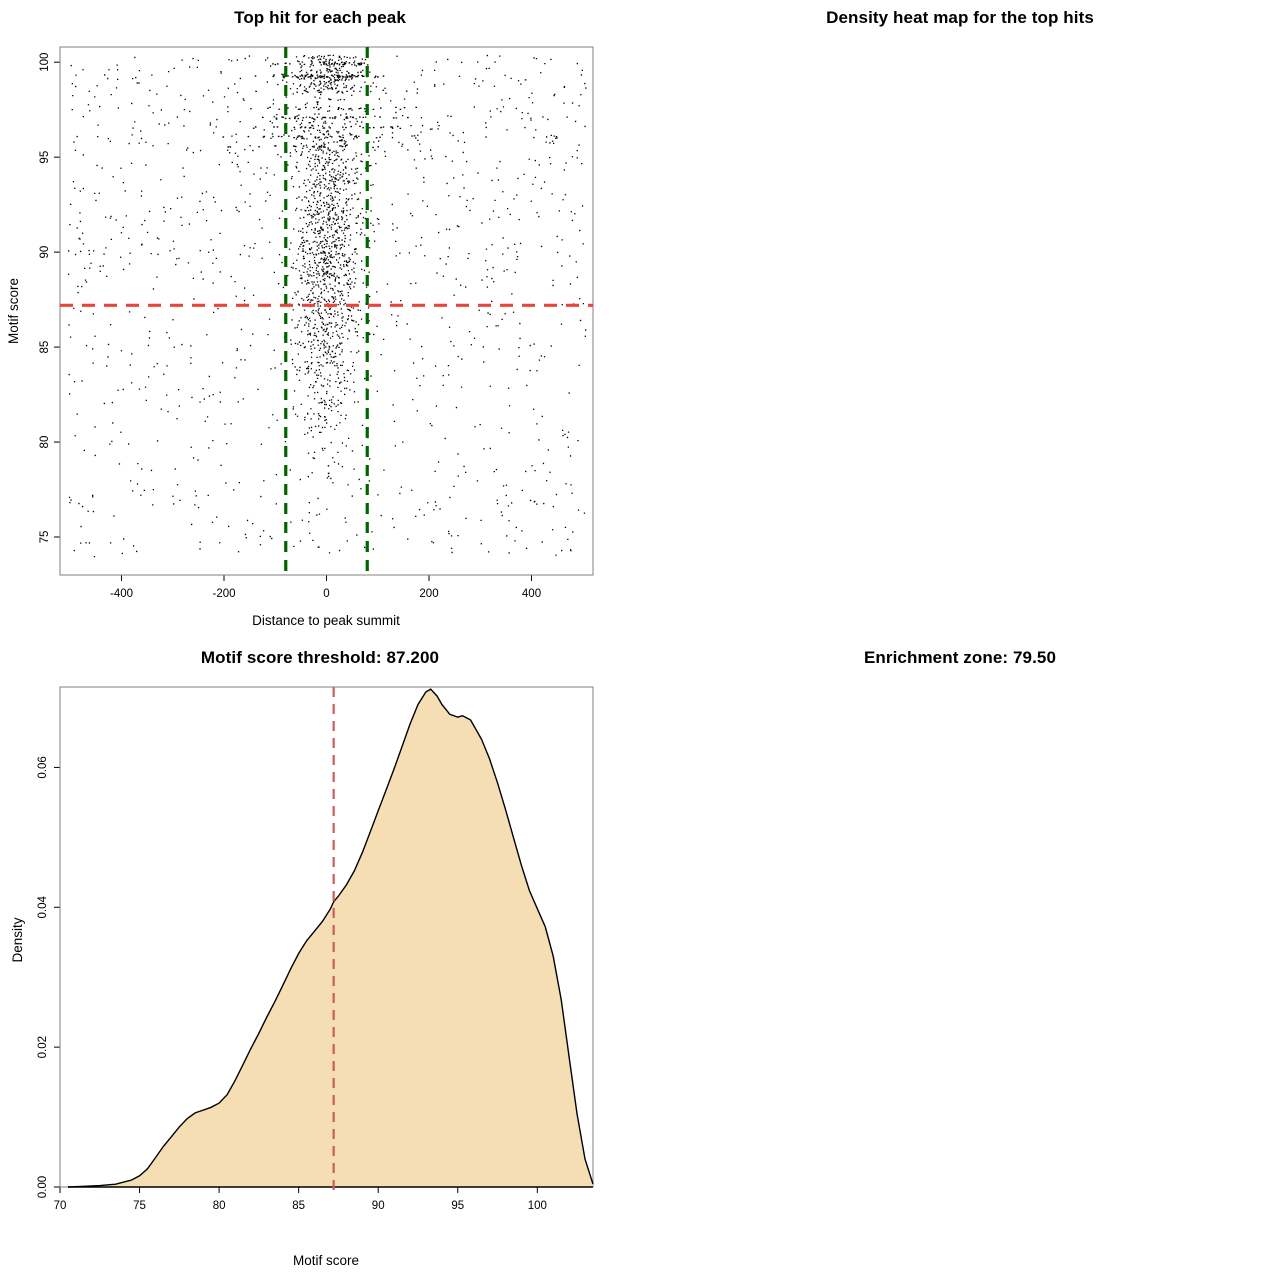  What do you see at coordinates (43, 1047) in the screenshot?
I see `axis-tick-label: 0.02` at bounding box center [43, 1047].